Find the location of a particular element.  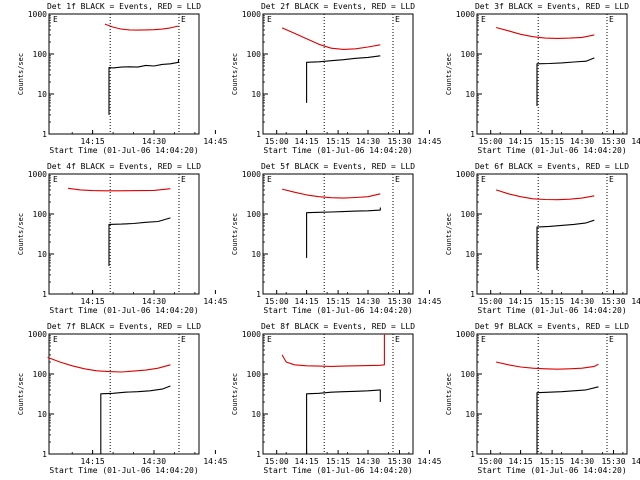

panel-title: Det 1f BLACK = Events, RED = LLD is located at coordinates (124, 6).